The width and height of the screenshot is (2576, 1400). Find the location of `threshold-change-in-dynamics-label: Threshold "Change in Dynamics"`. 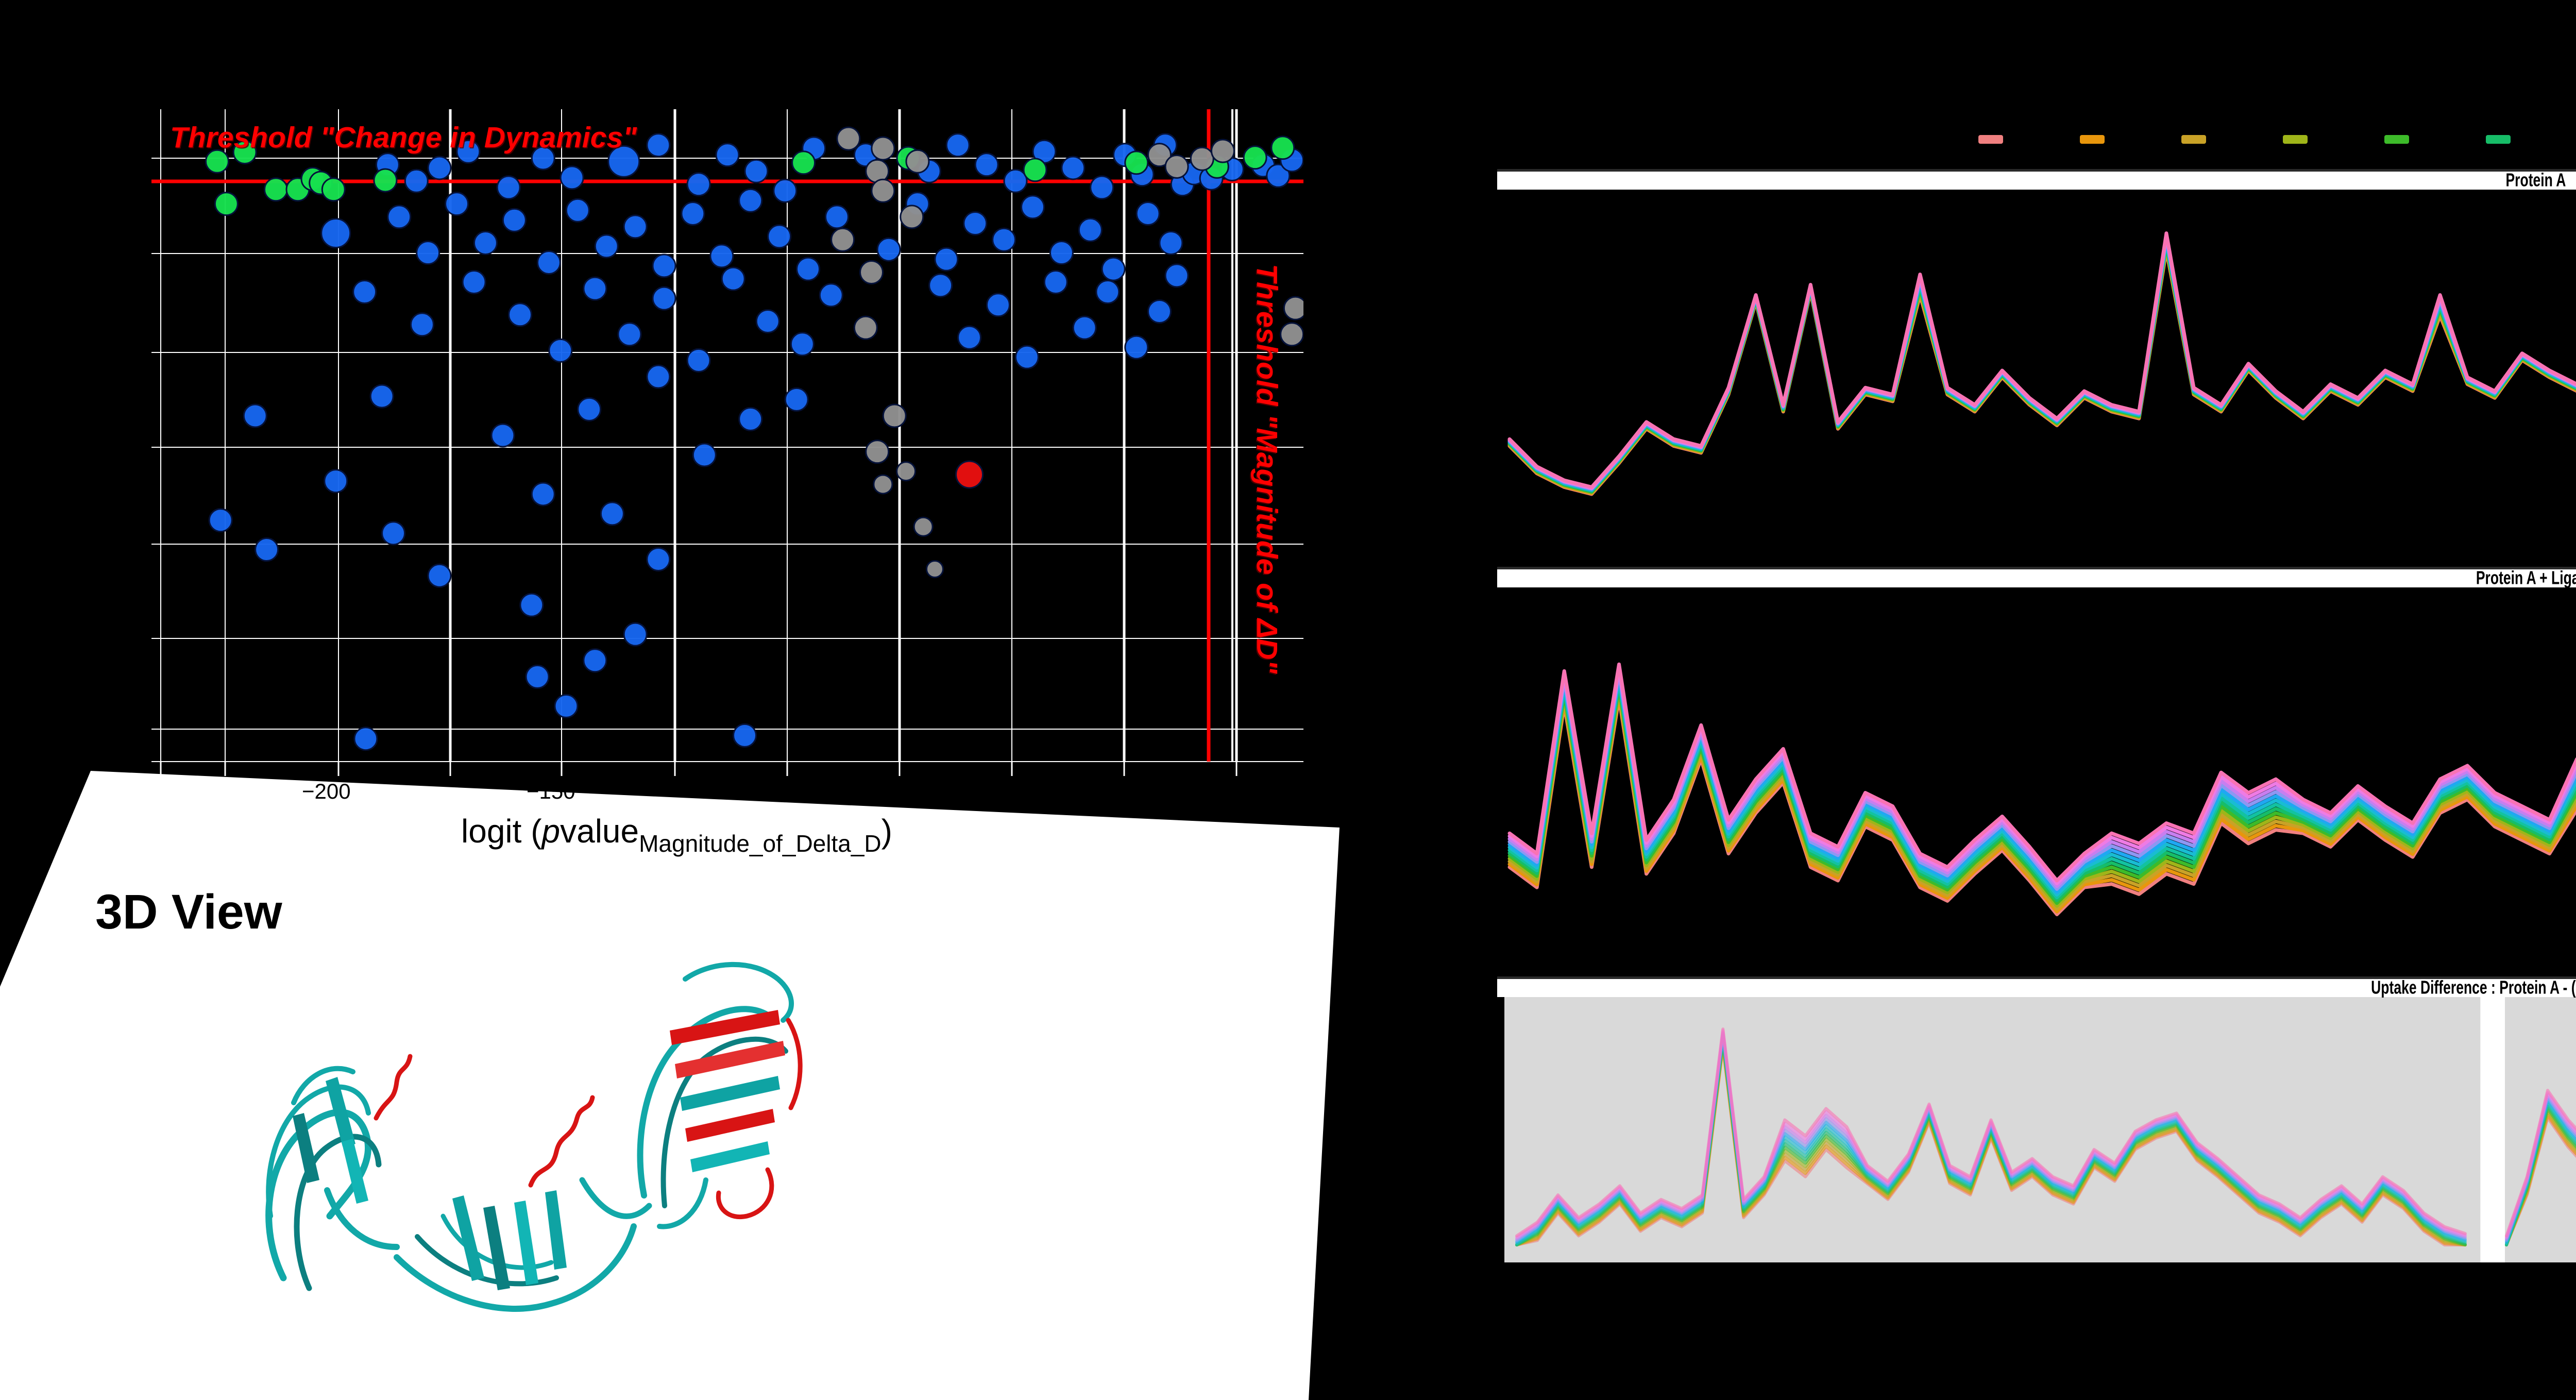

threshold-change-in-dynamics-label: Threshold "Change in Dynamics" is located at coordinates (403, 137).